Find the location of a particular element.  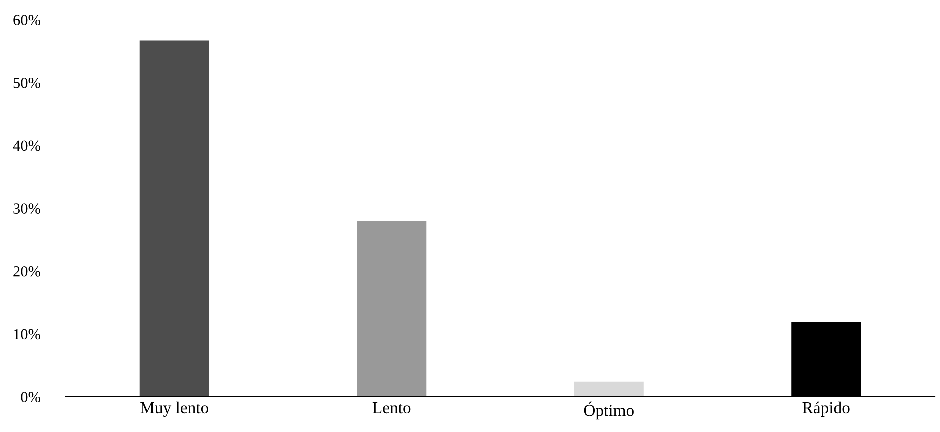

y-tick-label: 20% is located at coordinates (27, 271).